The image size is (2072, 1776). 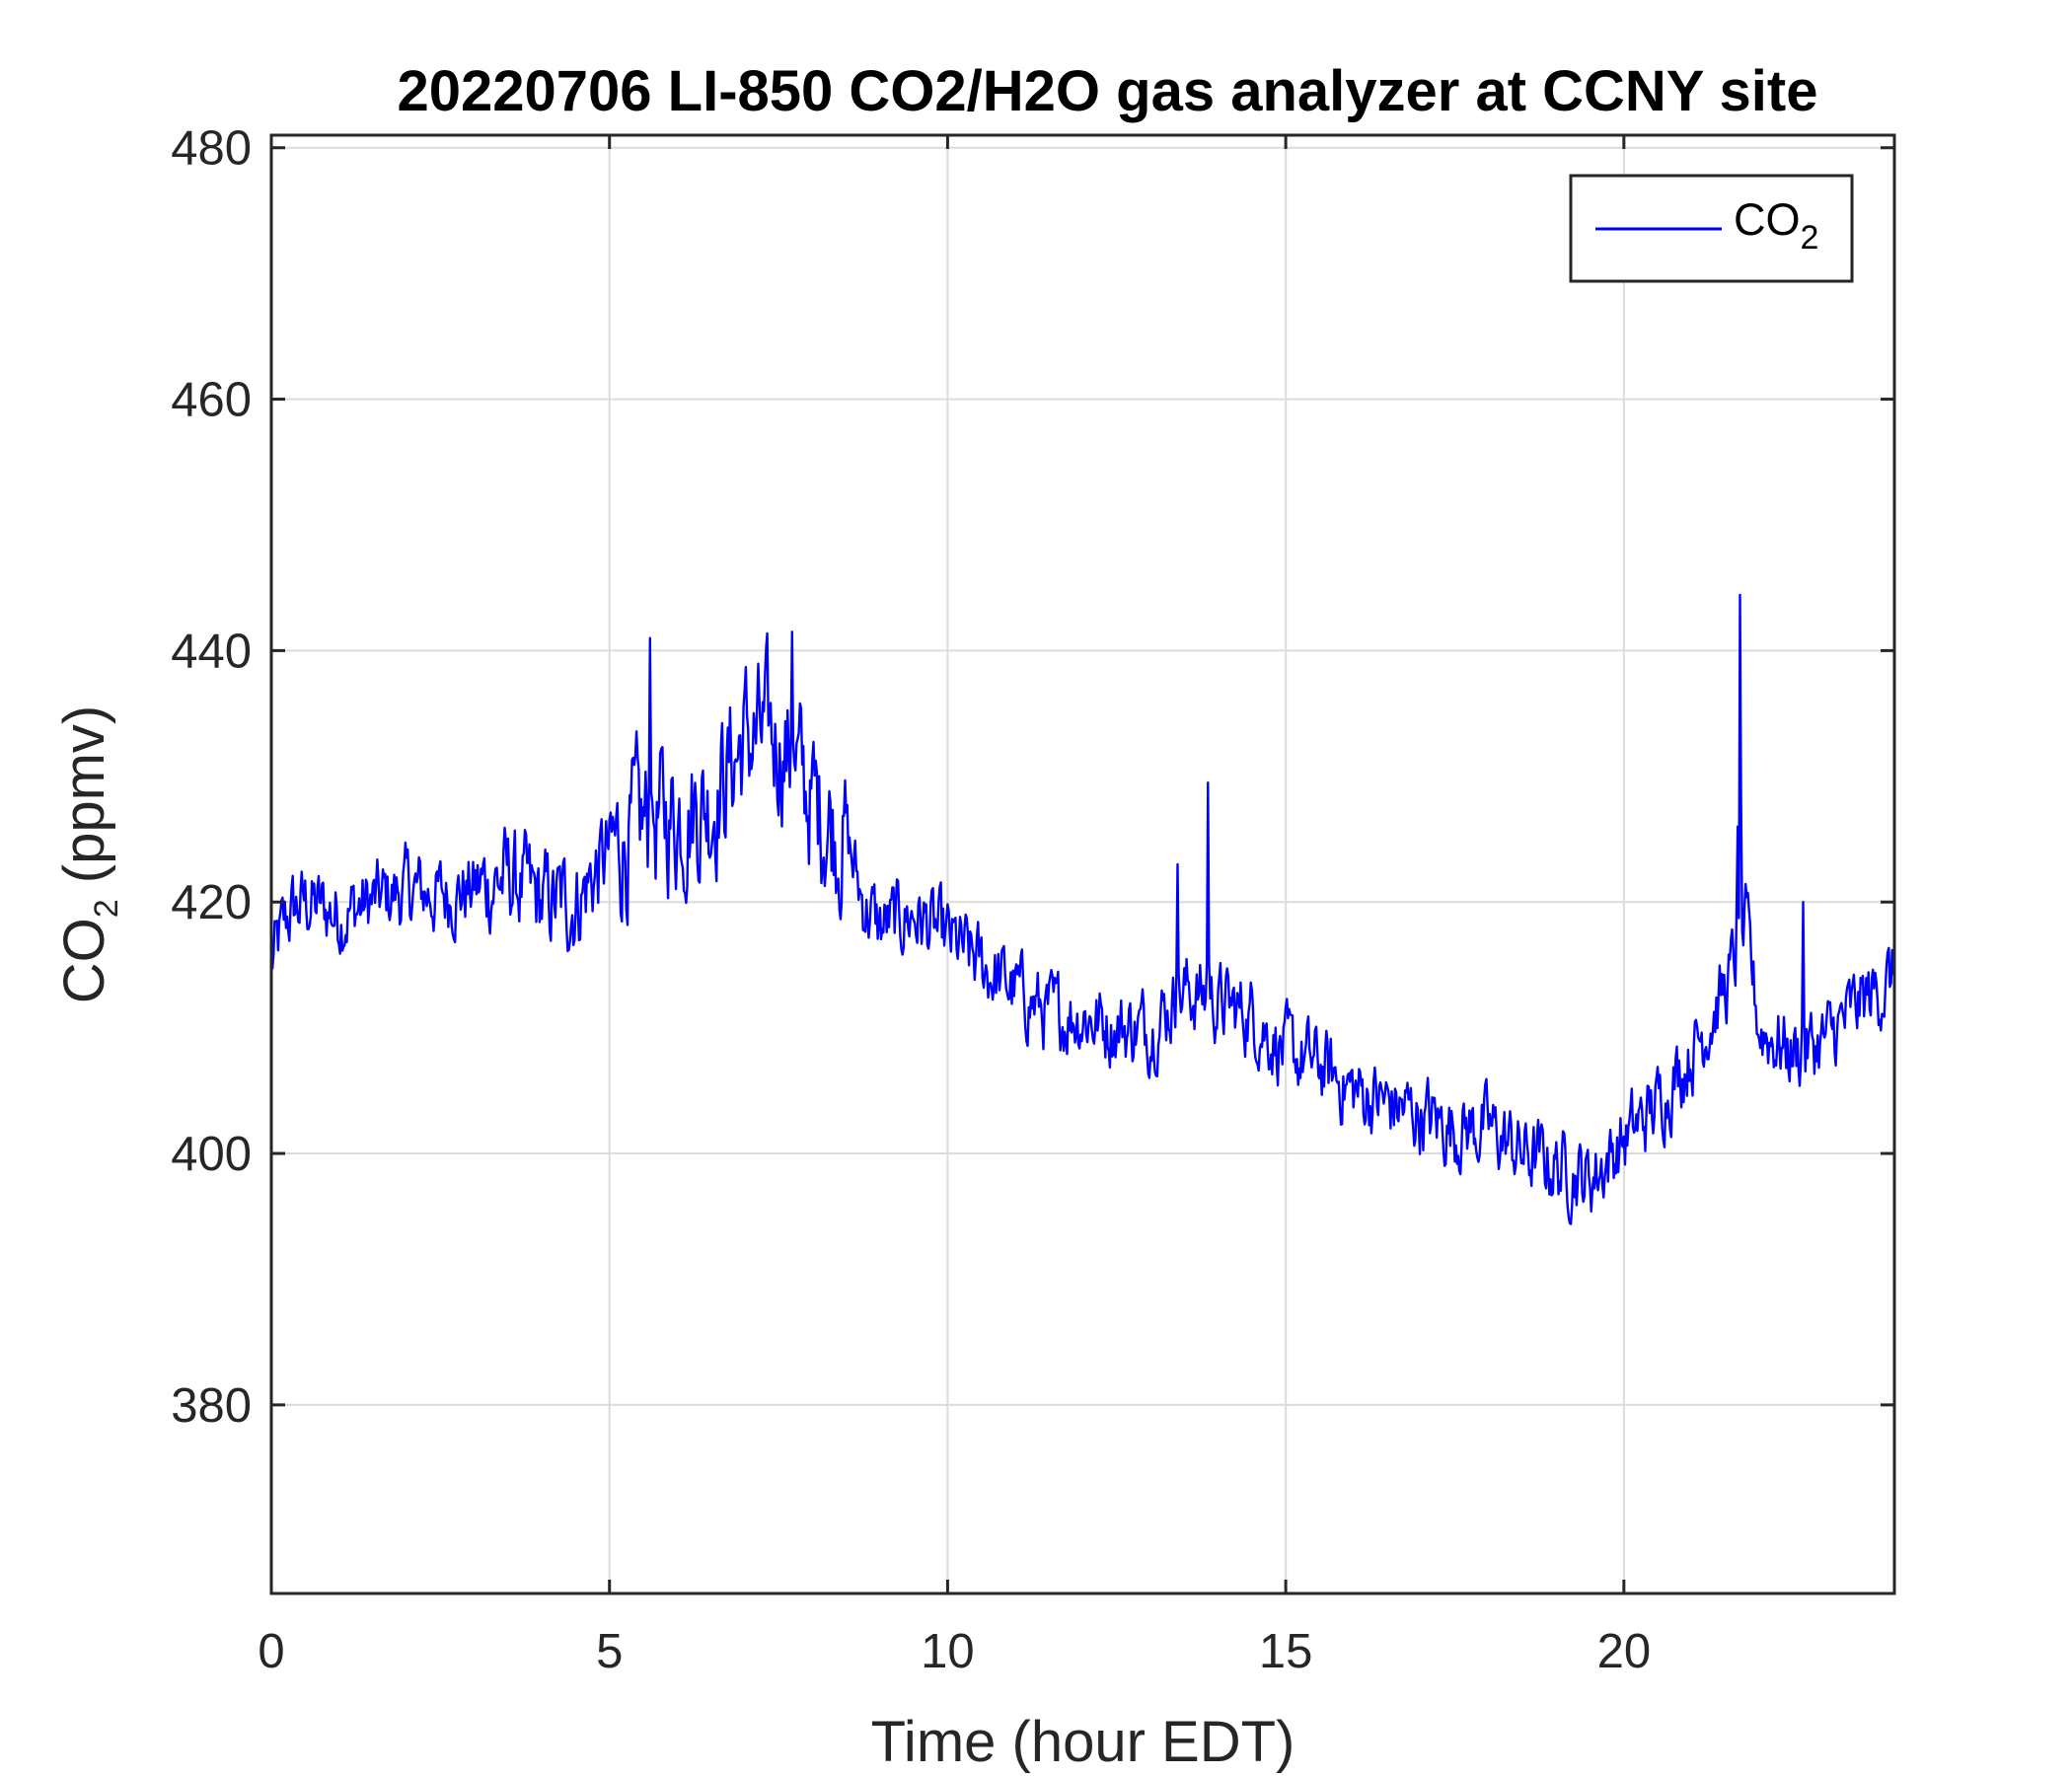 I want to click on x-tick-label: 5, so click(x=610, y=1652).